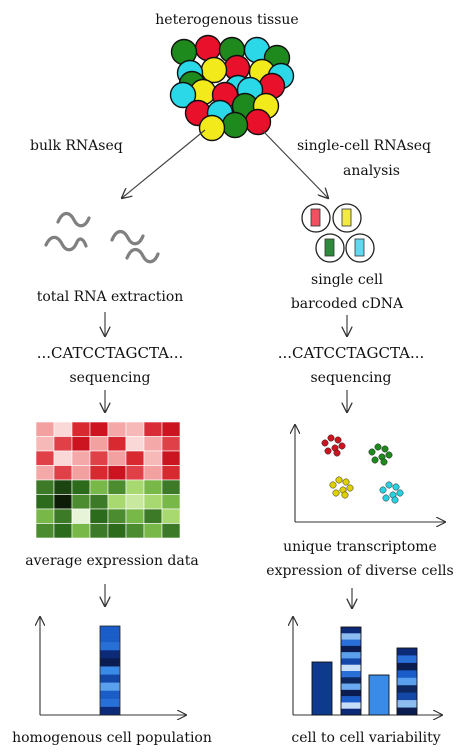 The image size is (474, 756). Describe the element at coordinates (111, 561) in the screenshot. I see `average-expression-label: average expression data` at that location.